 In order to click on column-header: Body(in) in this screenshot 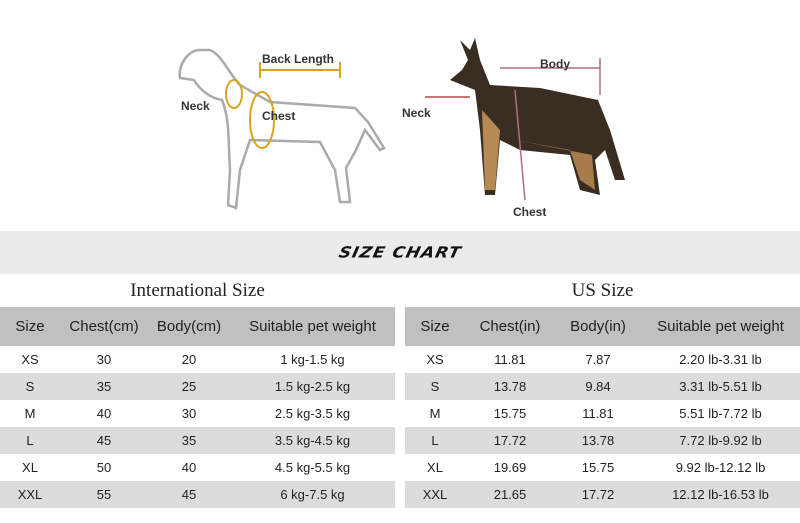, I will do `click(598, 326)`.